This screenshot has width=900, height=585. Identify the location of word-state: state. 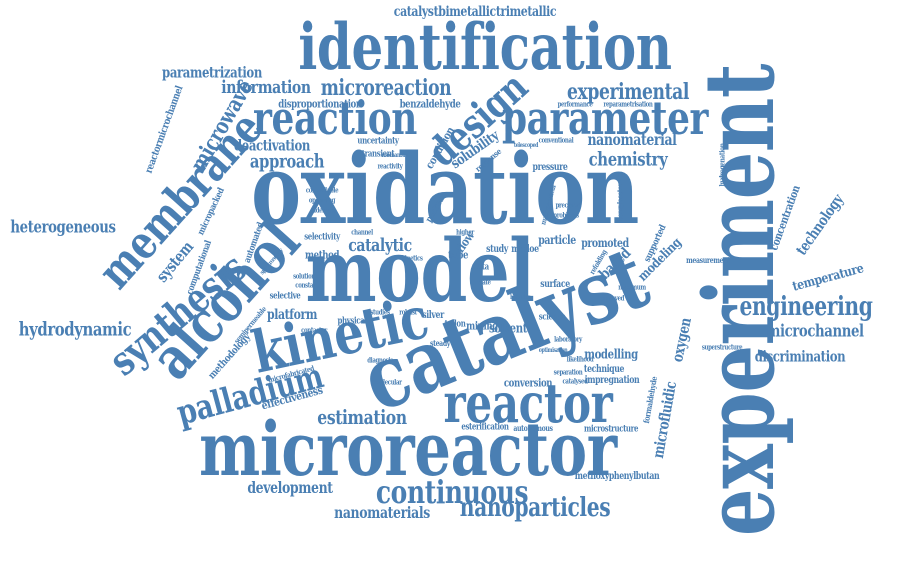
(484, 282).